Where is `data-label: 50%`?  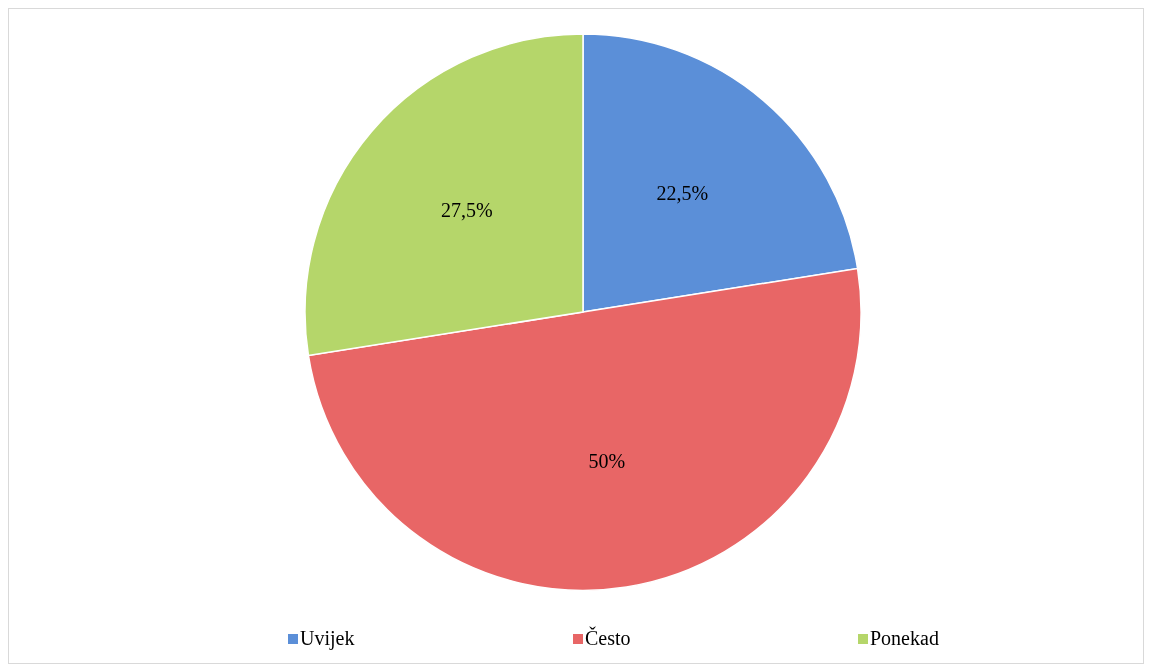 data-label: 50% is located at coordinates (607, 460).